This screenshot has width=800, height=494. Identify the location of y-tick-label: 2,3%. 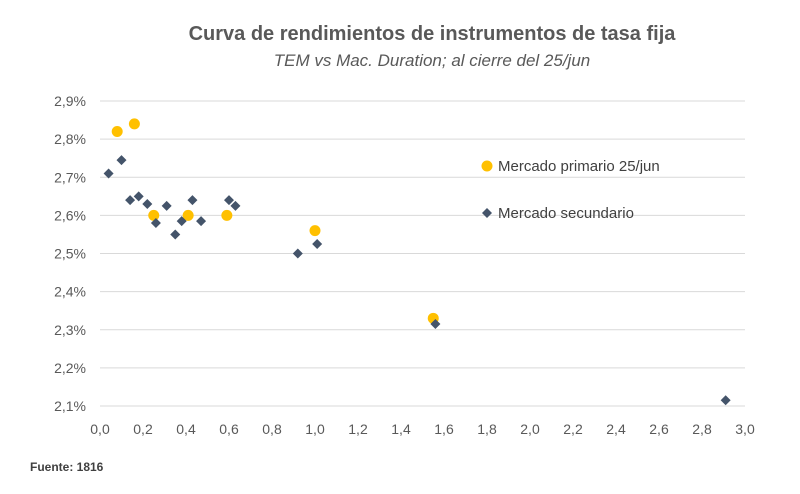
(70, 330).